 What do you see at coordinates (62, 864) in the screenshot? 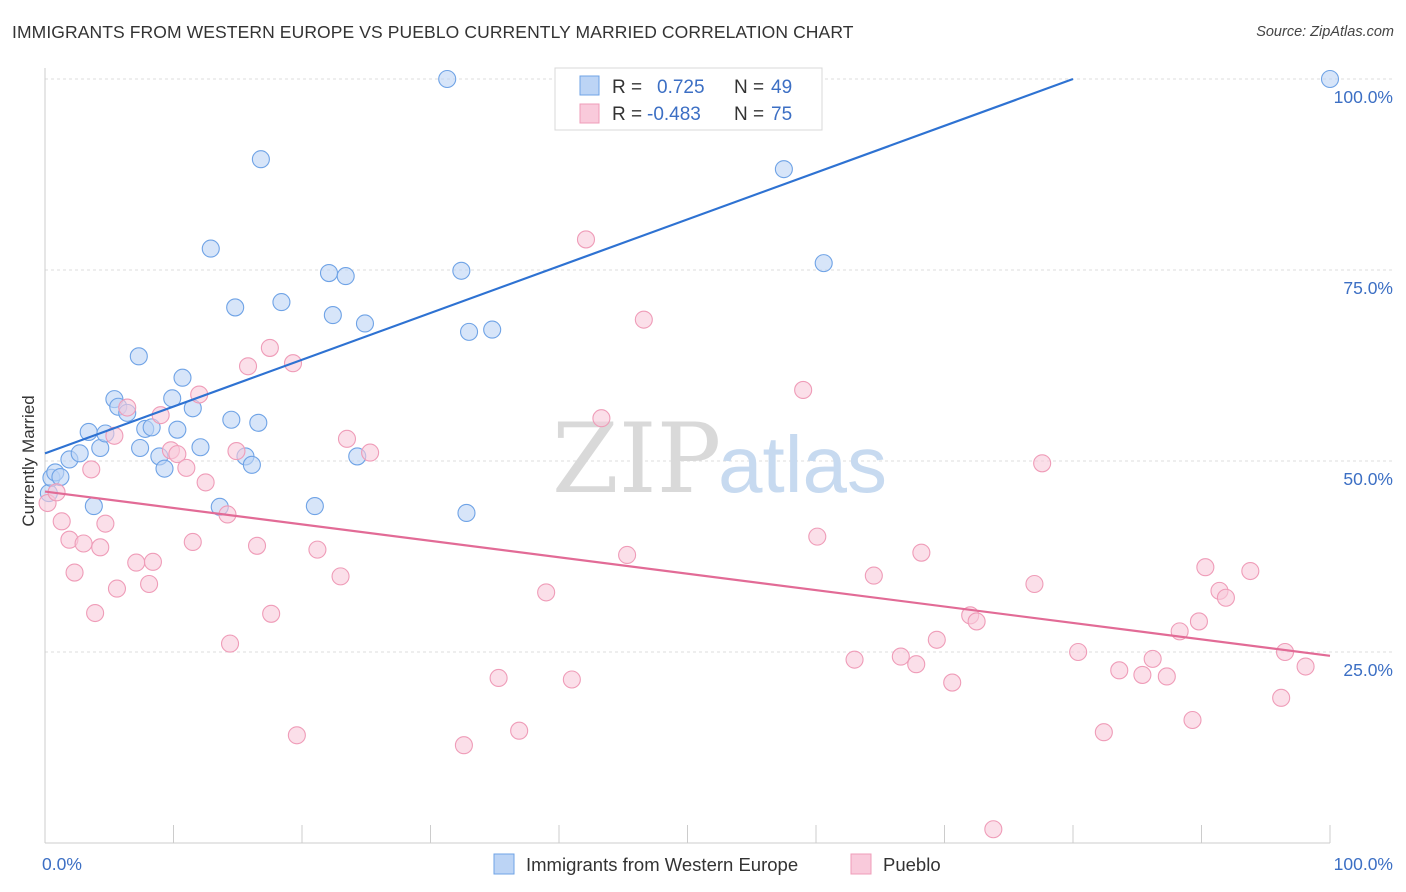
I see `x-tick-min: 0.0%` at bounding box center [62, 864].